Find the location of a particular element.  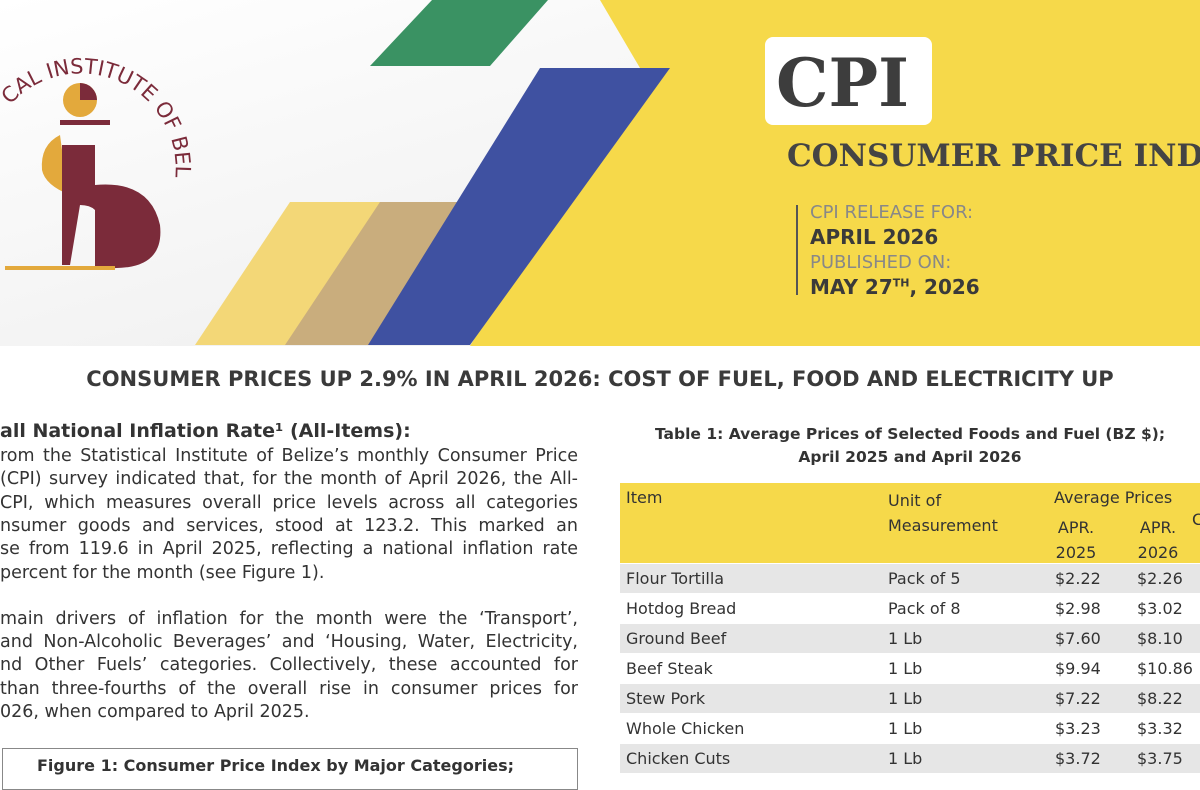

table-cell: $2.22 is located at coordinates (1078, 578).